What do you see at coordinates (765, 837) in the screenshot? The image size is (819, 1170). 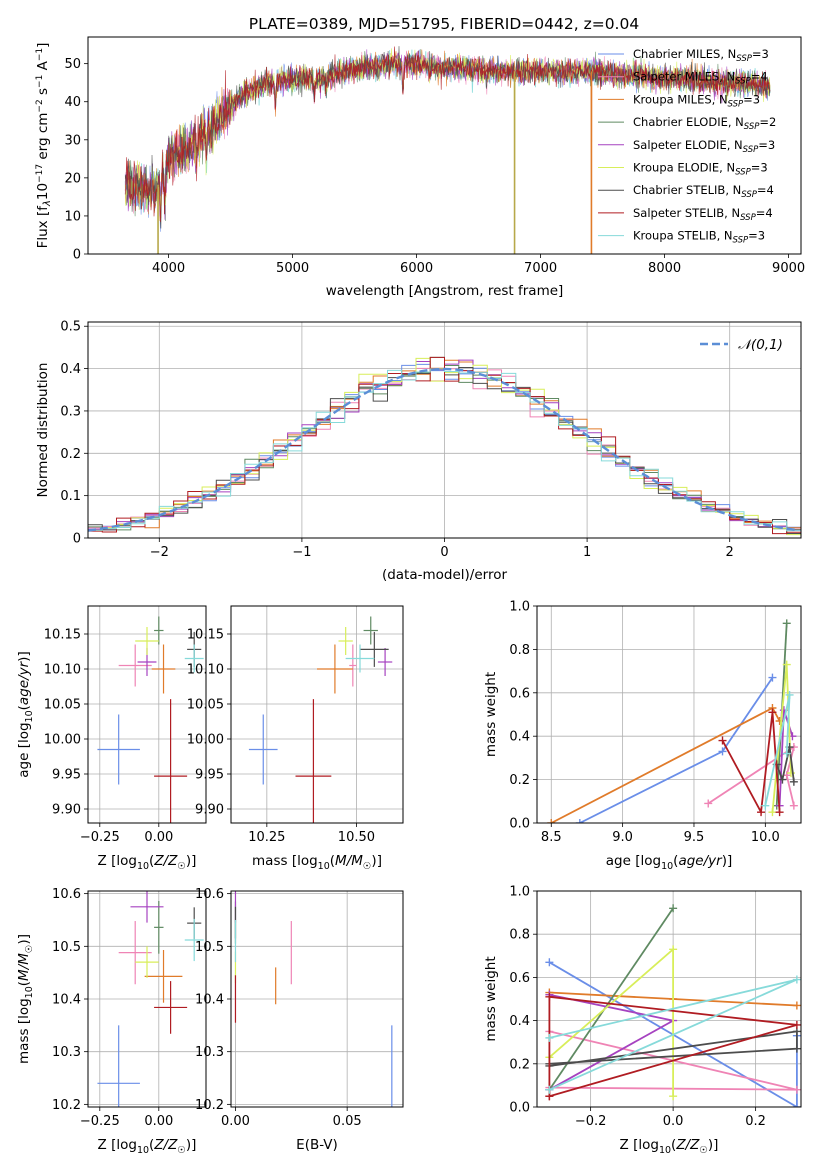 I see `x-tick-label: 10.0` at bounding box center [765, 837].